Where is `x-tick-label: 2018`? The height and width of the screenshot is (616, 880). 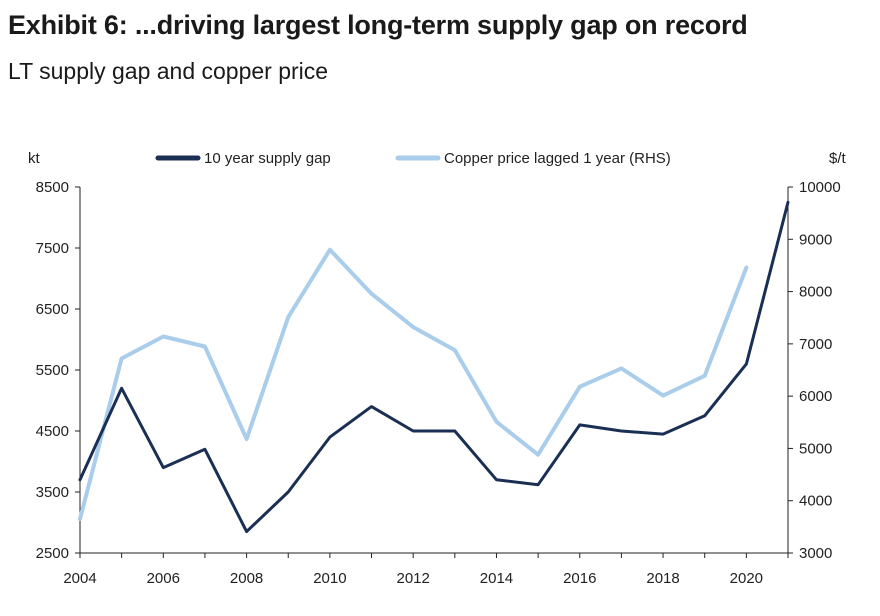
x-tick-label: 2018 is located at coordinates (662, 578).